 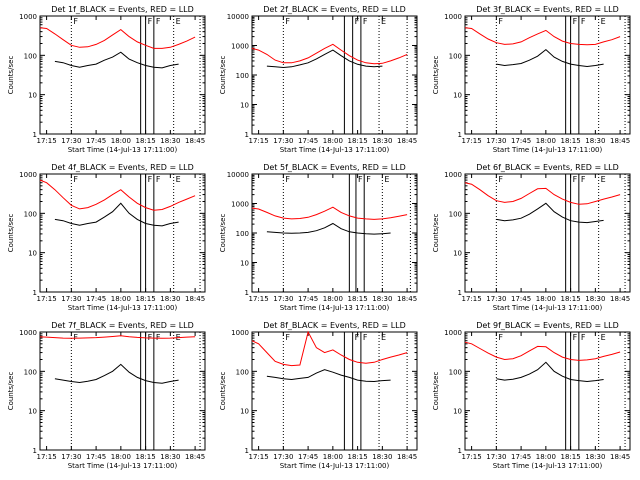 I want to click on panel-title: Det 9f_BLACK = Events, RED = LLD, so click(x=547, y=325).